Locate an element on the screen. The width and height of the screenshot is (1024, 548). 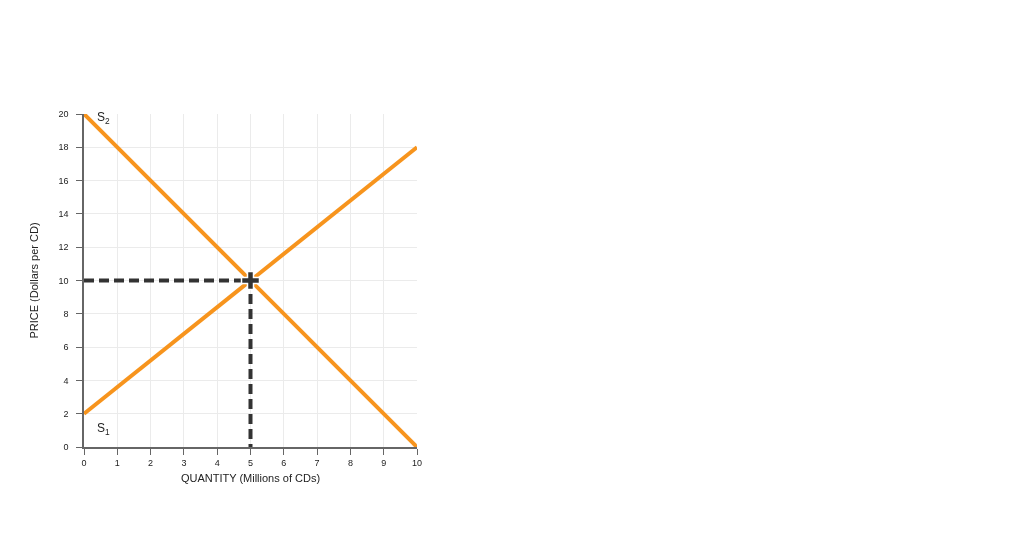
x-tick-label: 8 is located at coordinates (350, 462).